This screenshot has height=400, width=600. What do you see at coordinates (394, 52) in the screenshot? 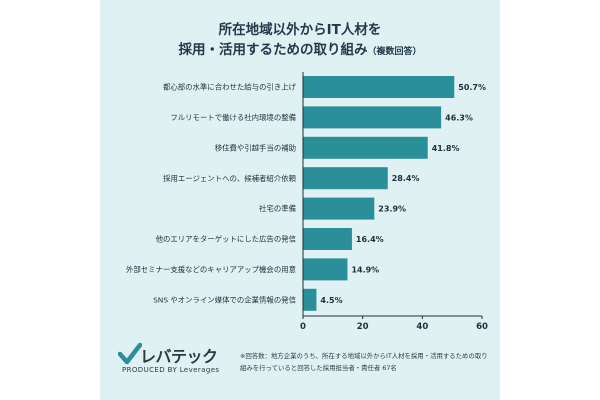
I see `chart-title-note: （複数回答）` at bounding box center [394, 52].